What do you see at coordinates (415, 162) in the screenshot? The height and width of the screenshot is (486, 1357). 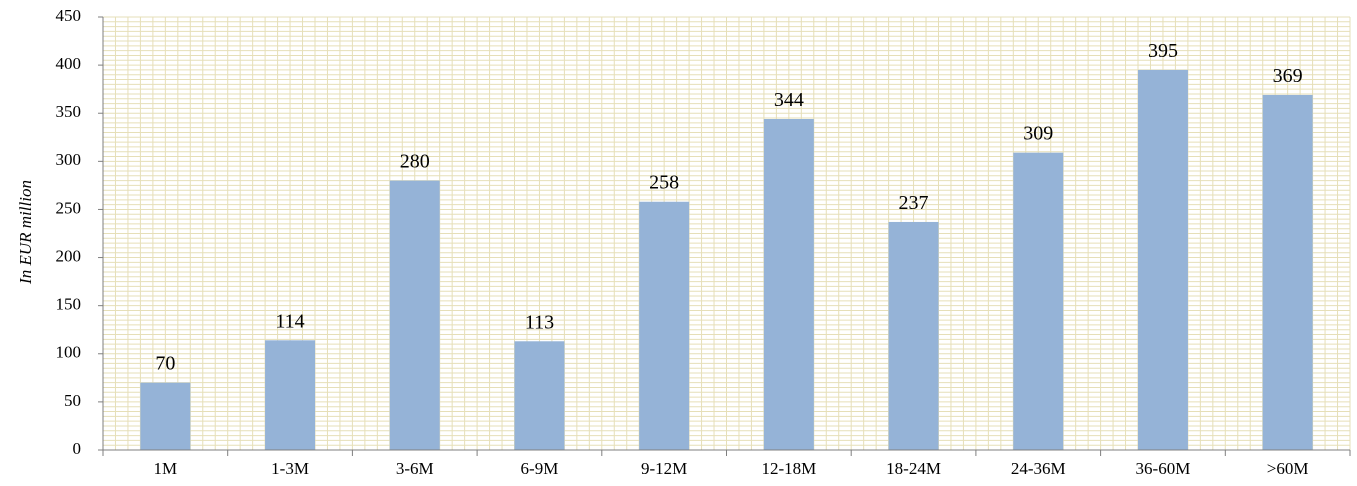 I see `data-label: 280` at bounding box center [415, 162].